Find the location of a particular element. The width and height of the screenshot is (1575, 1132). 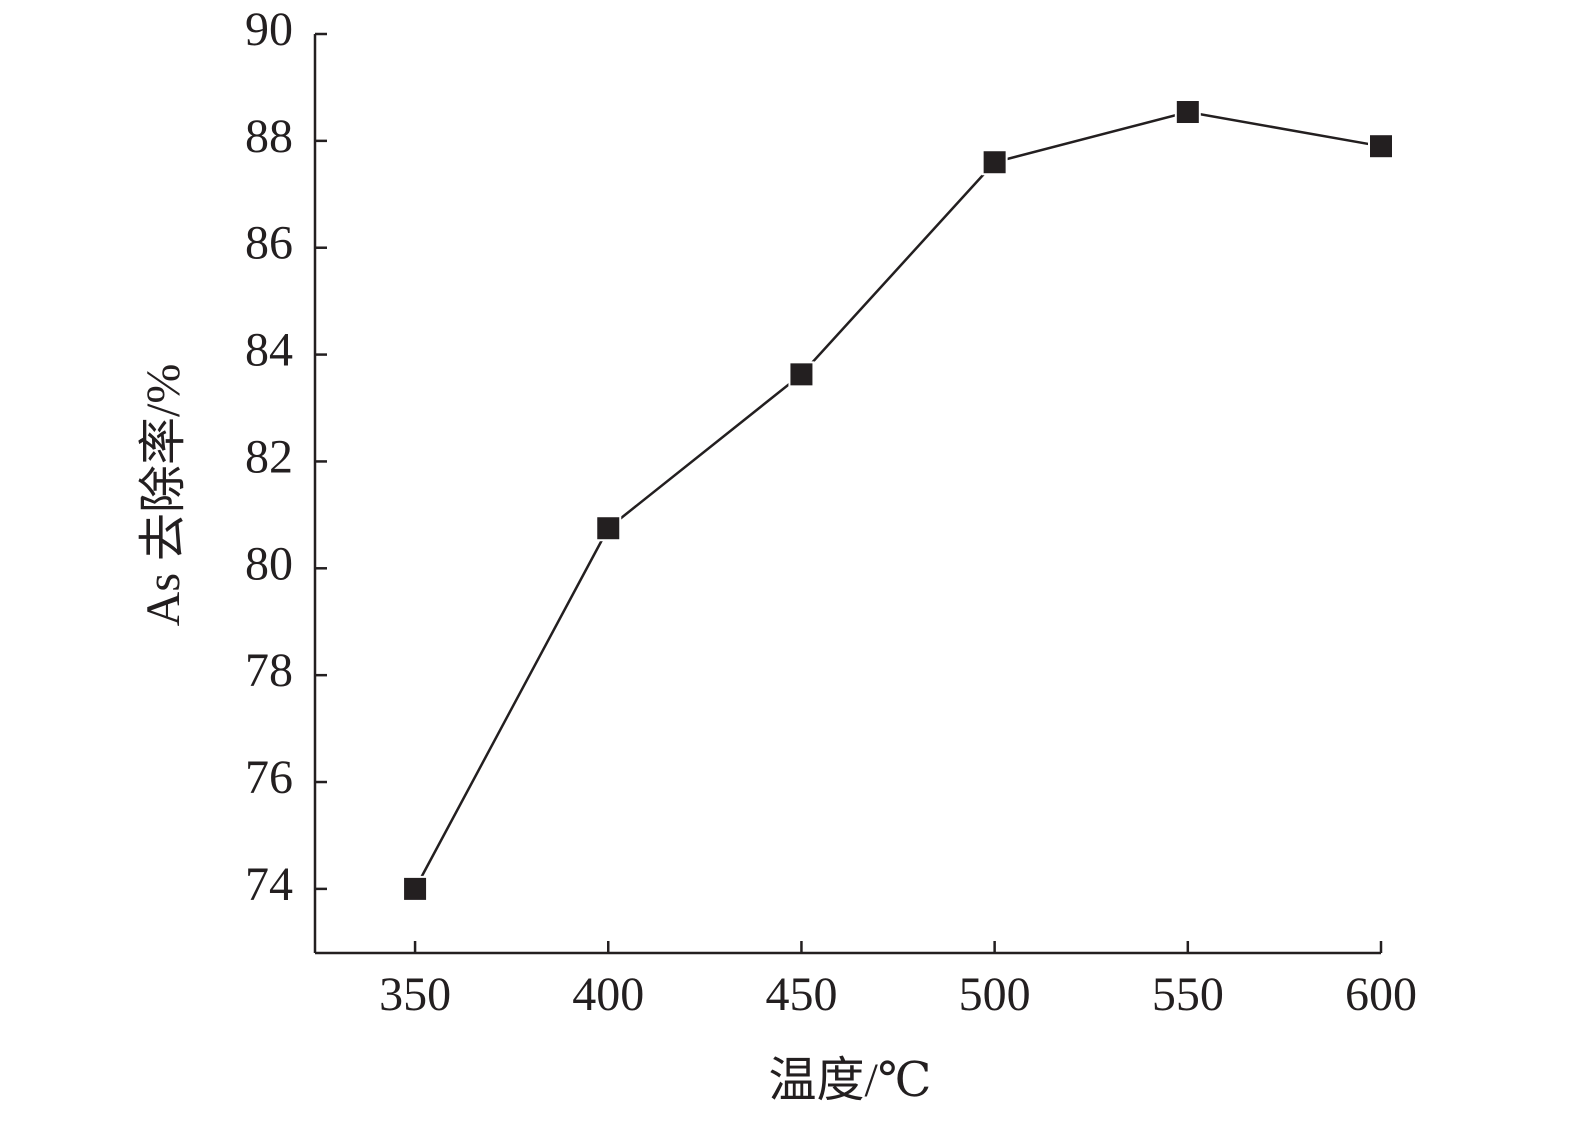

y-tick-label: 88 is located at coordinates (269, 136).